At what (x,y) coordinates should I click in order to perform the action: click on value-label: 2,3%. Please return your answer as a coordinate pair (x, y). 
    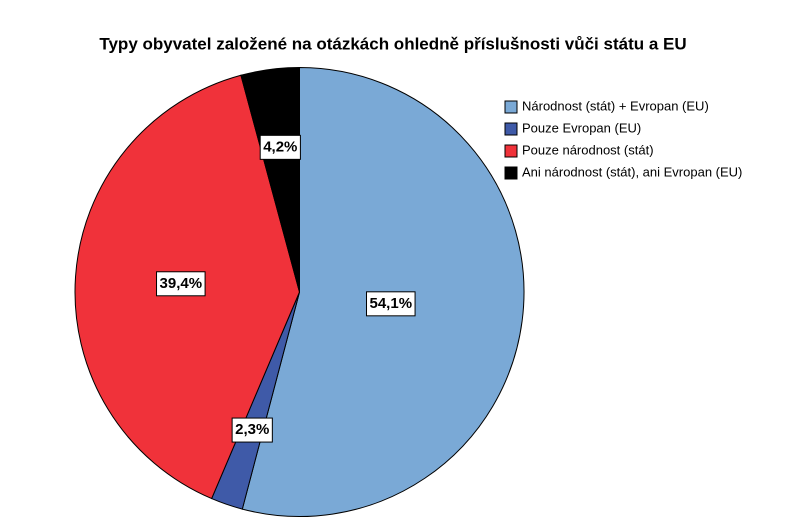
    Looking at the image, I should click on (252, 429).